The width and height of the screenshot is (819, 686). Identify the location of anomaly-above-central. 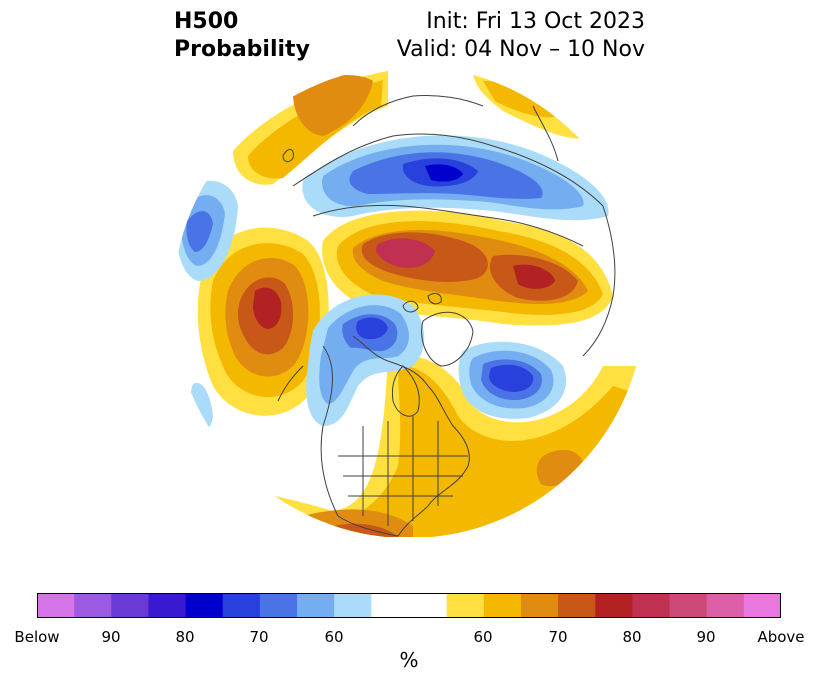
(467, 268).